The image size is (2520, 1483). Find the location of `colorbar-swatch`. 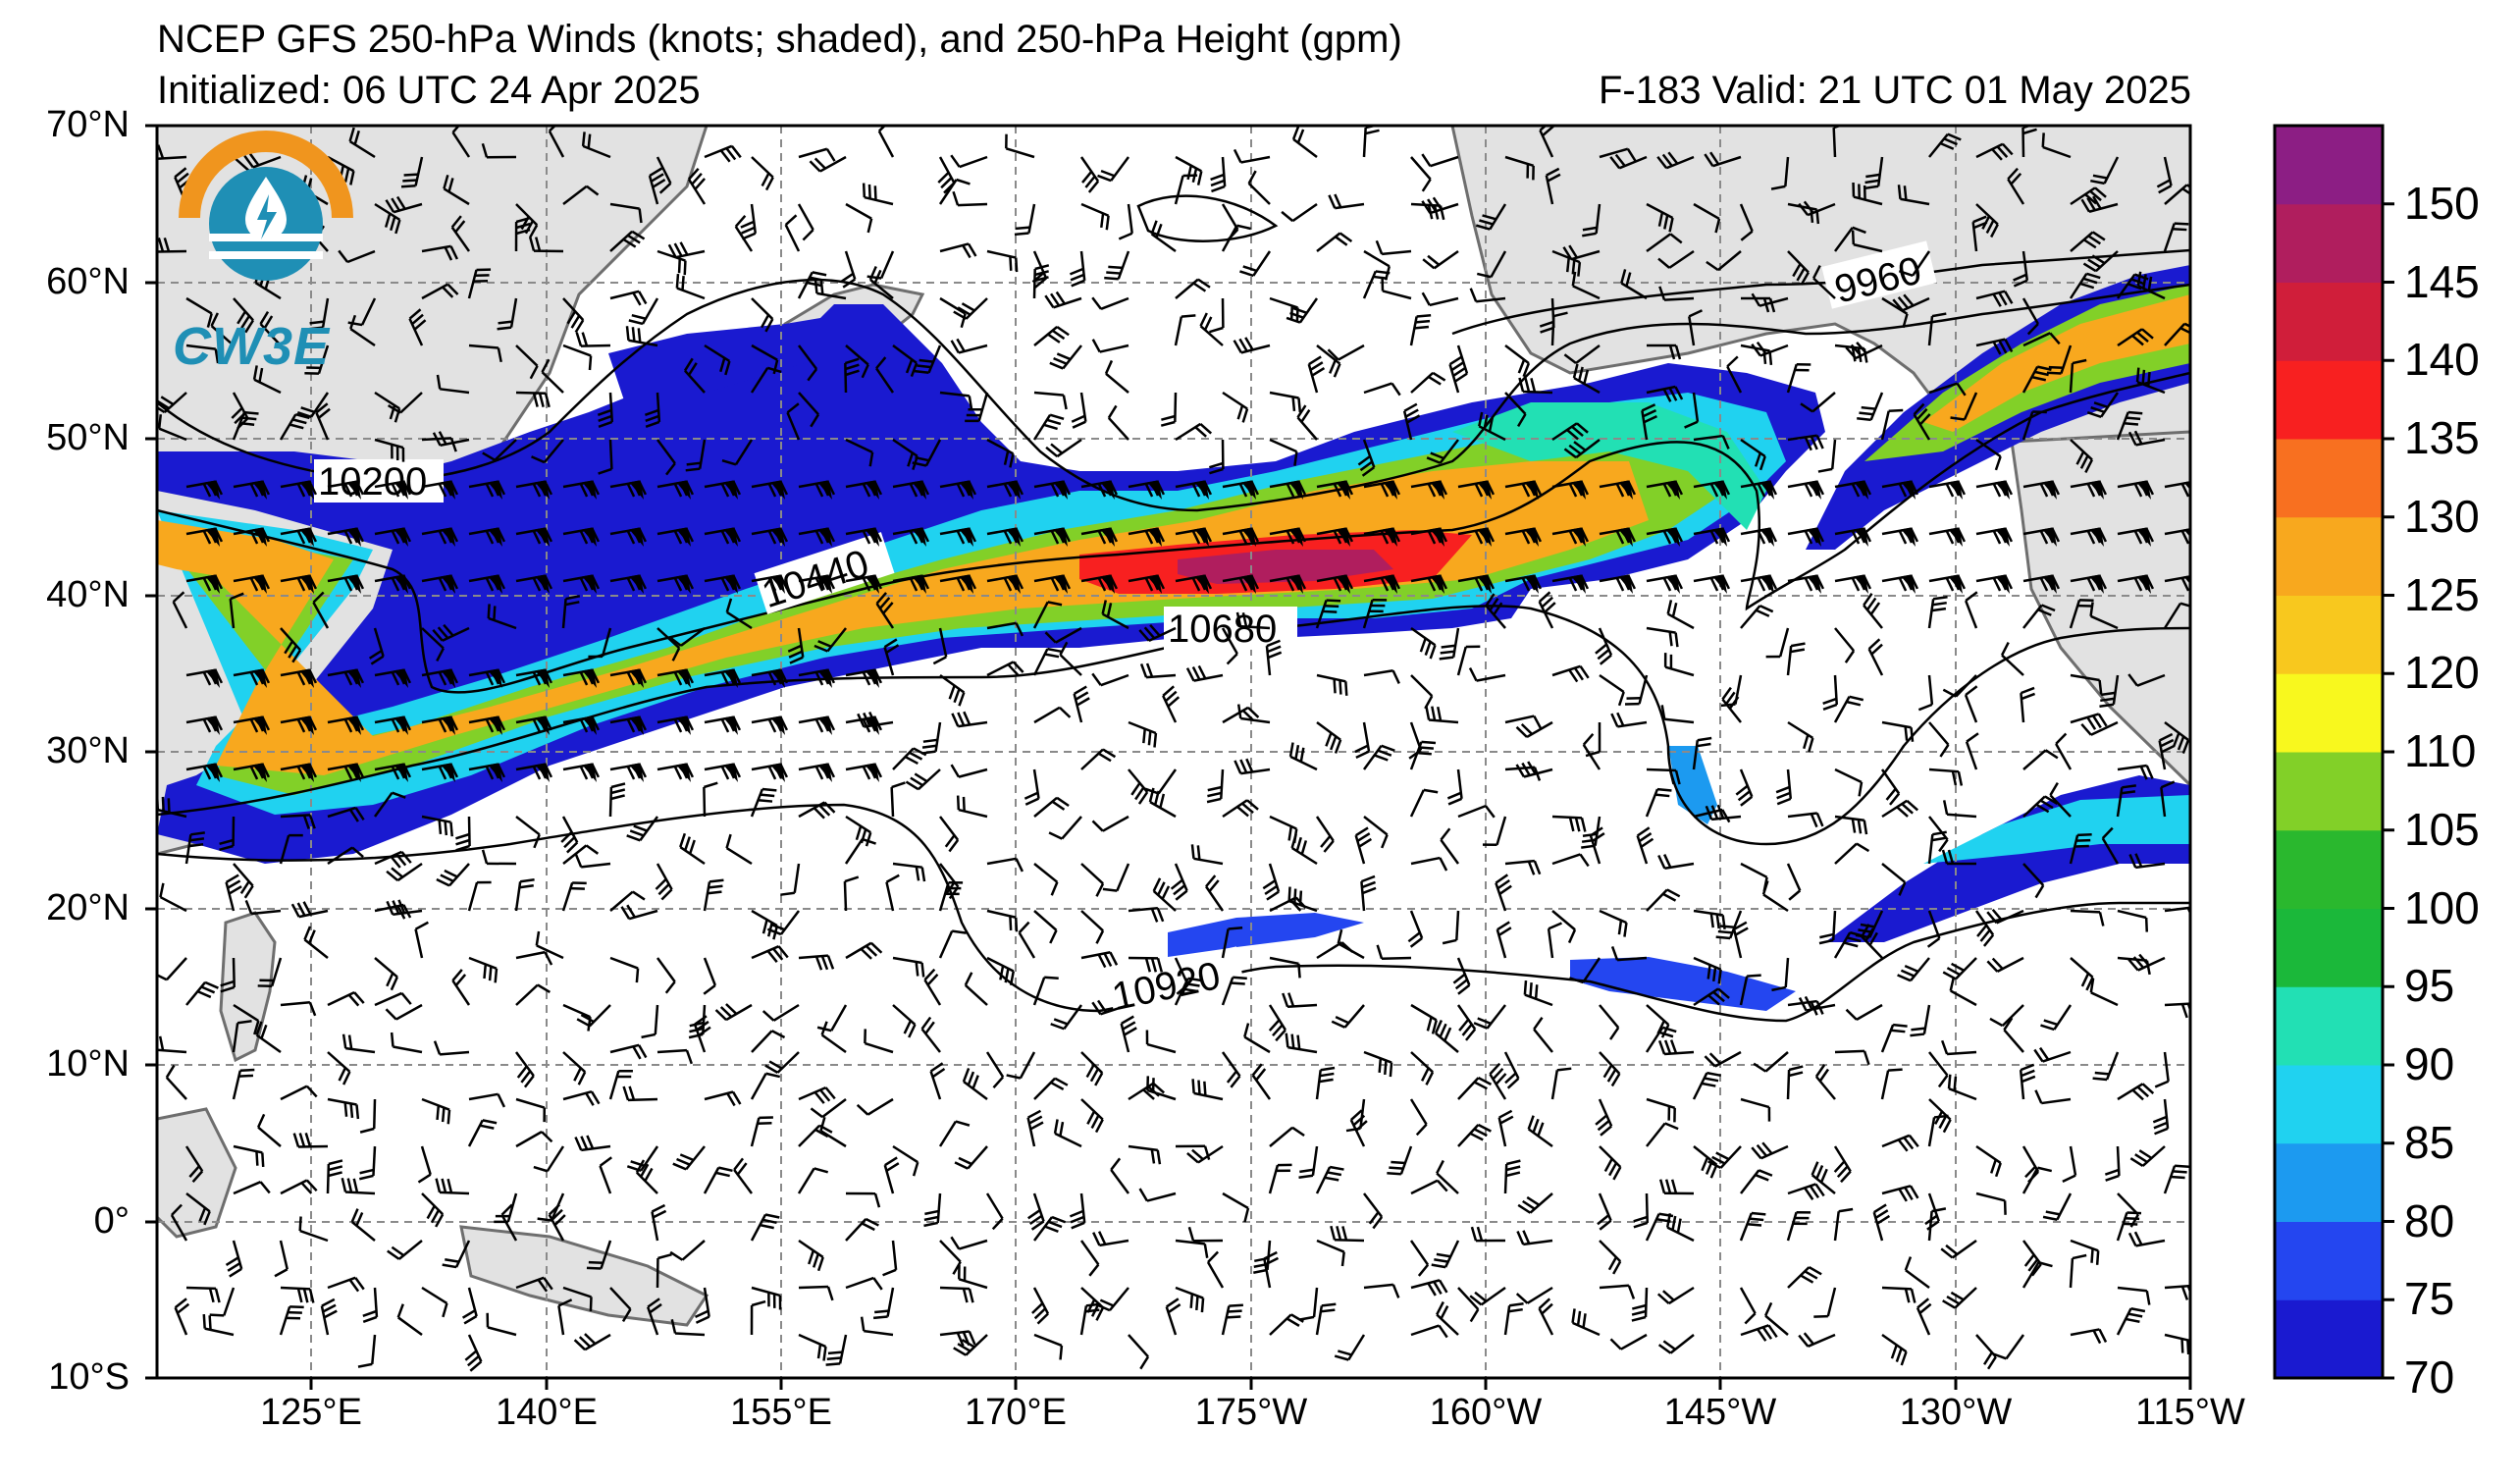

colorbar-swatch is located at coordinates (2329, 635).